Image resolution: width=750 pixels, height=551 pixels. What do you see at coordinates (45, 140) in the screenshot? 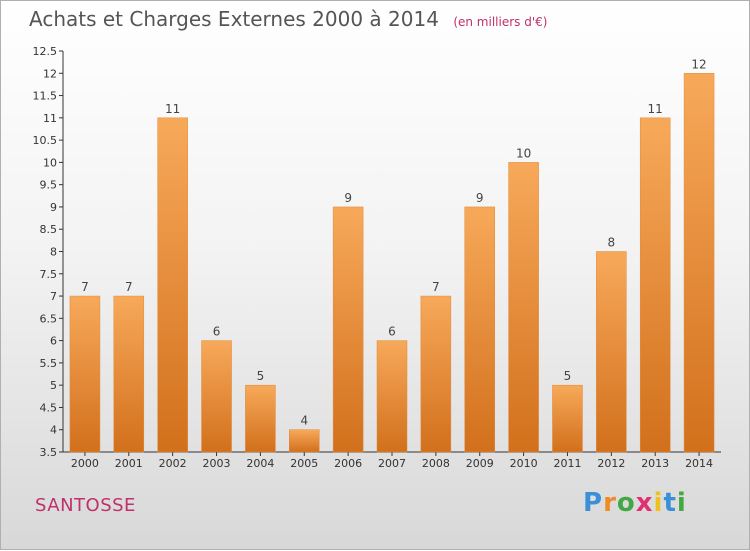
I see `y-tick-label: 10.5` at bounding box center [45, 140].